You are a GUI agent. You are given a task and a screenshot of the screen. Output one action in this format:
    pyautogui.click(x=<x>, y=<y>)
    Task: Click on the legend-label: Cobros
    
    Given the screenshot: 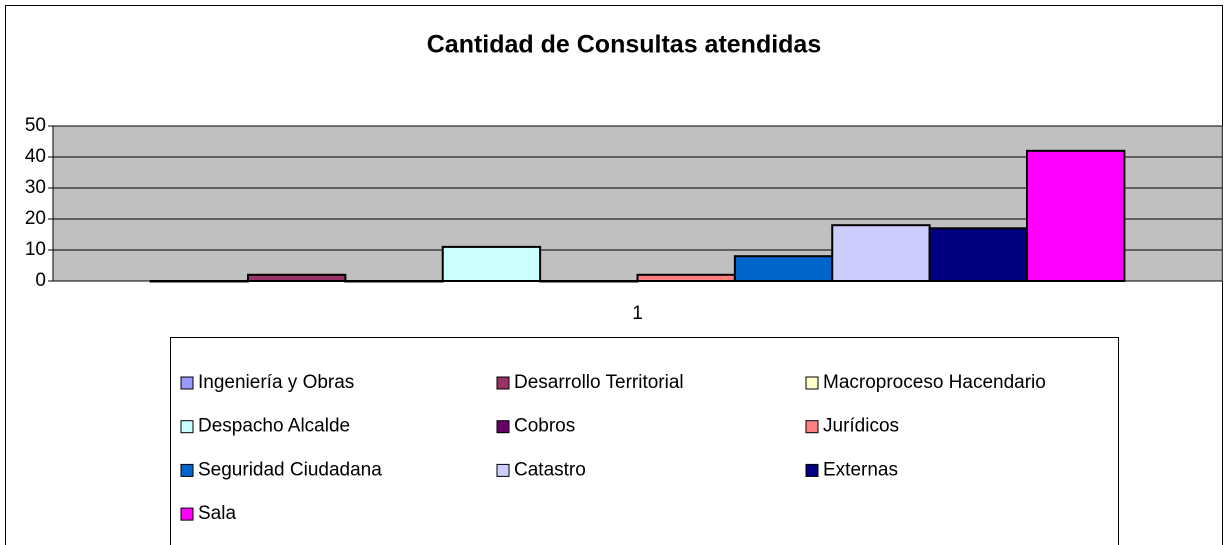 What is the action you would take?
    pyautogui.click(x=544, y=426)
    